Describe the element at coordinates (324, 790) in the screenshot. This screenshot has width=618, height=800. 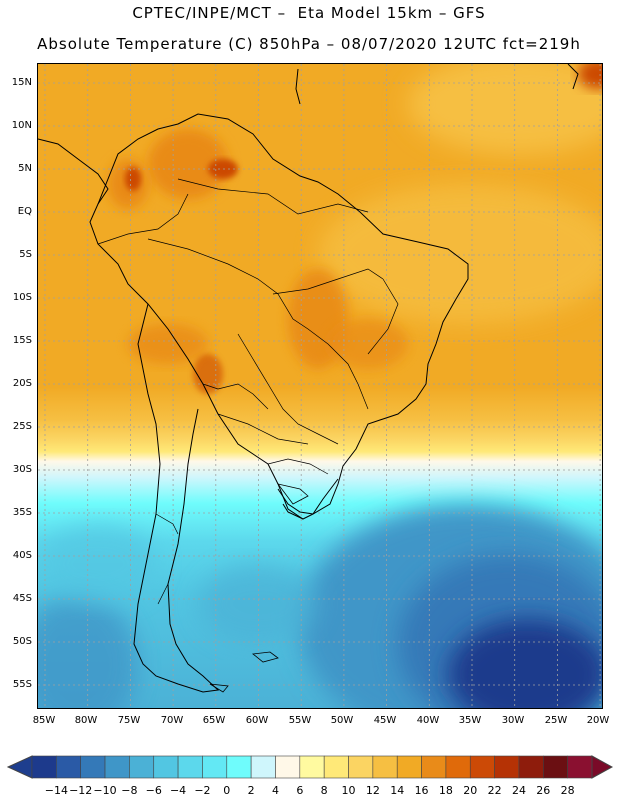
I see `colorbar-tick-label: 8` at that location.